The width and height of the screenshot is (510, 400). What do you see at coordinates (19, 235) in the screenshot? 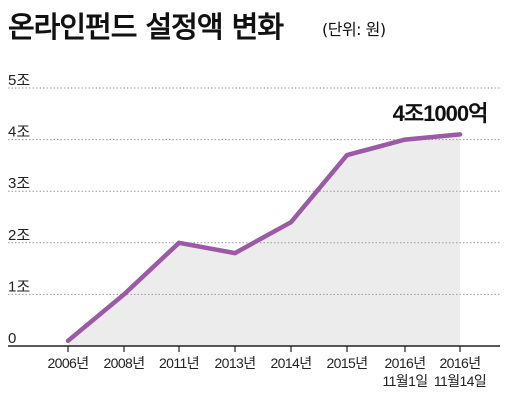
I see `y-tick-label: 2조` at bounding box center [19, 235].